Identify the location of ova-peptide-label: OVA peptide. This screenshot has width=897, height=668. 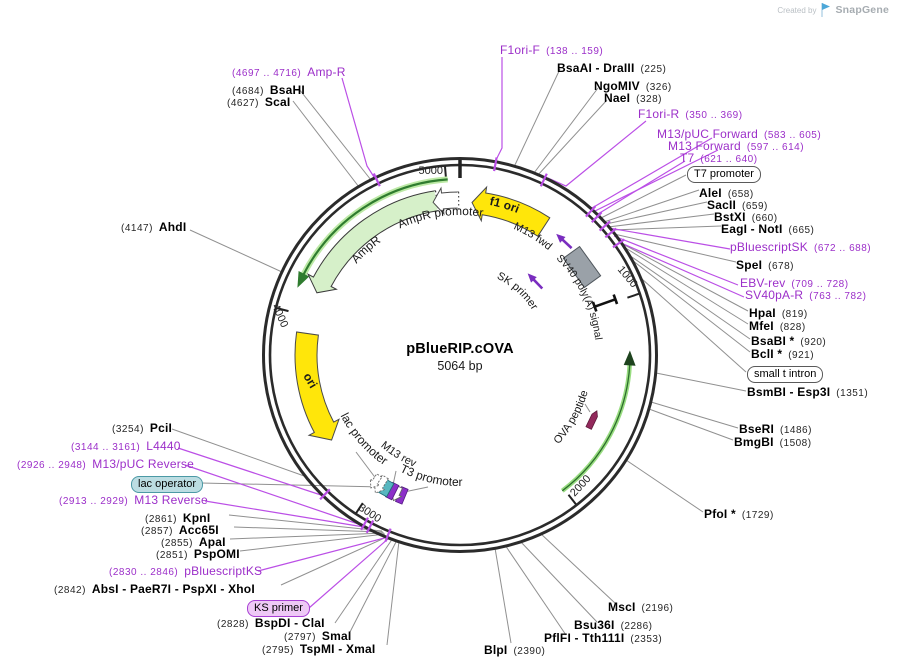
(571, 418).